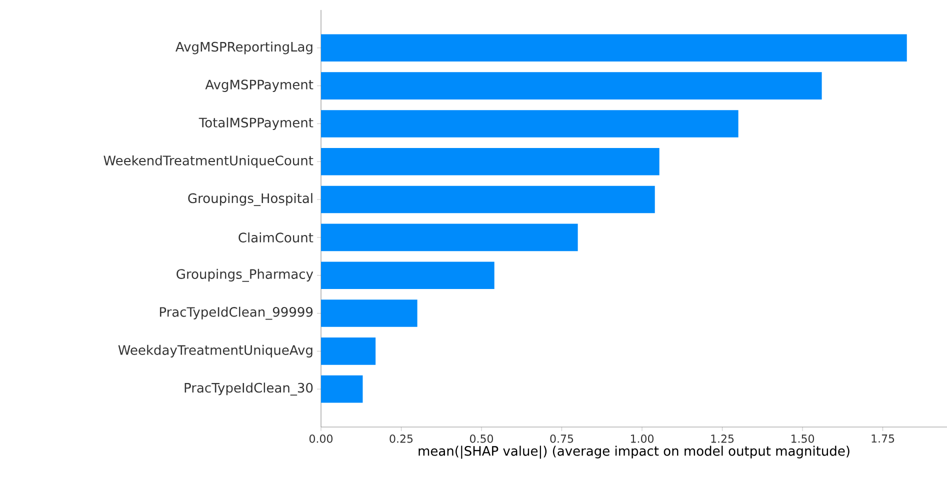  What do you see at coordinates (209, 161) in the screenshot?
I see `y-tick-label: WeekendTreatmentUniqueCount` at bounding box center [209, 161].